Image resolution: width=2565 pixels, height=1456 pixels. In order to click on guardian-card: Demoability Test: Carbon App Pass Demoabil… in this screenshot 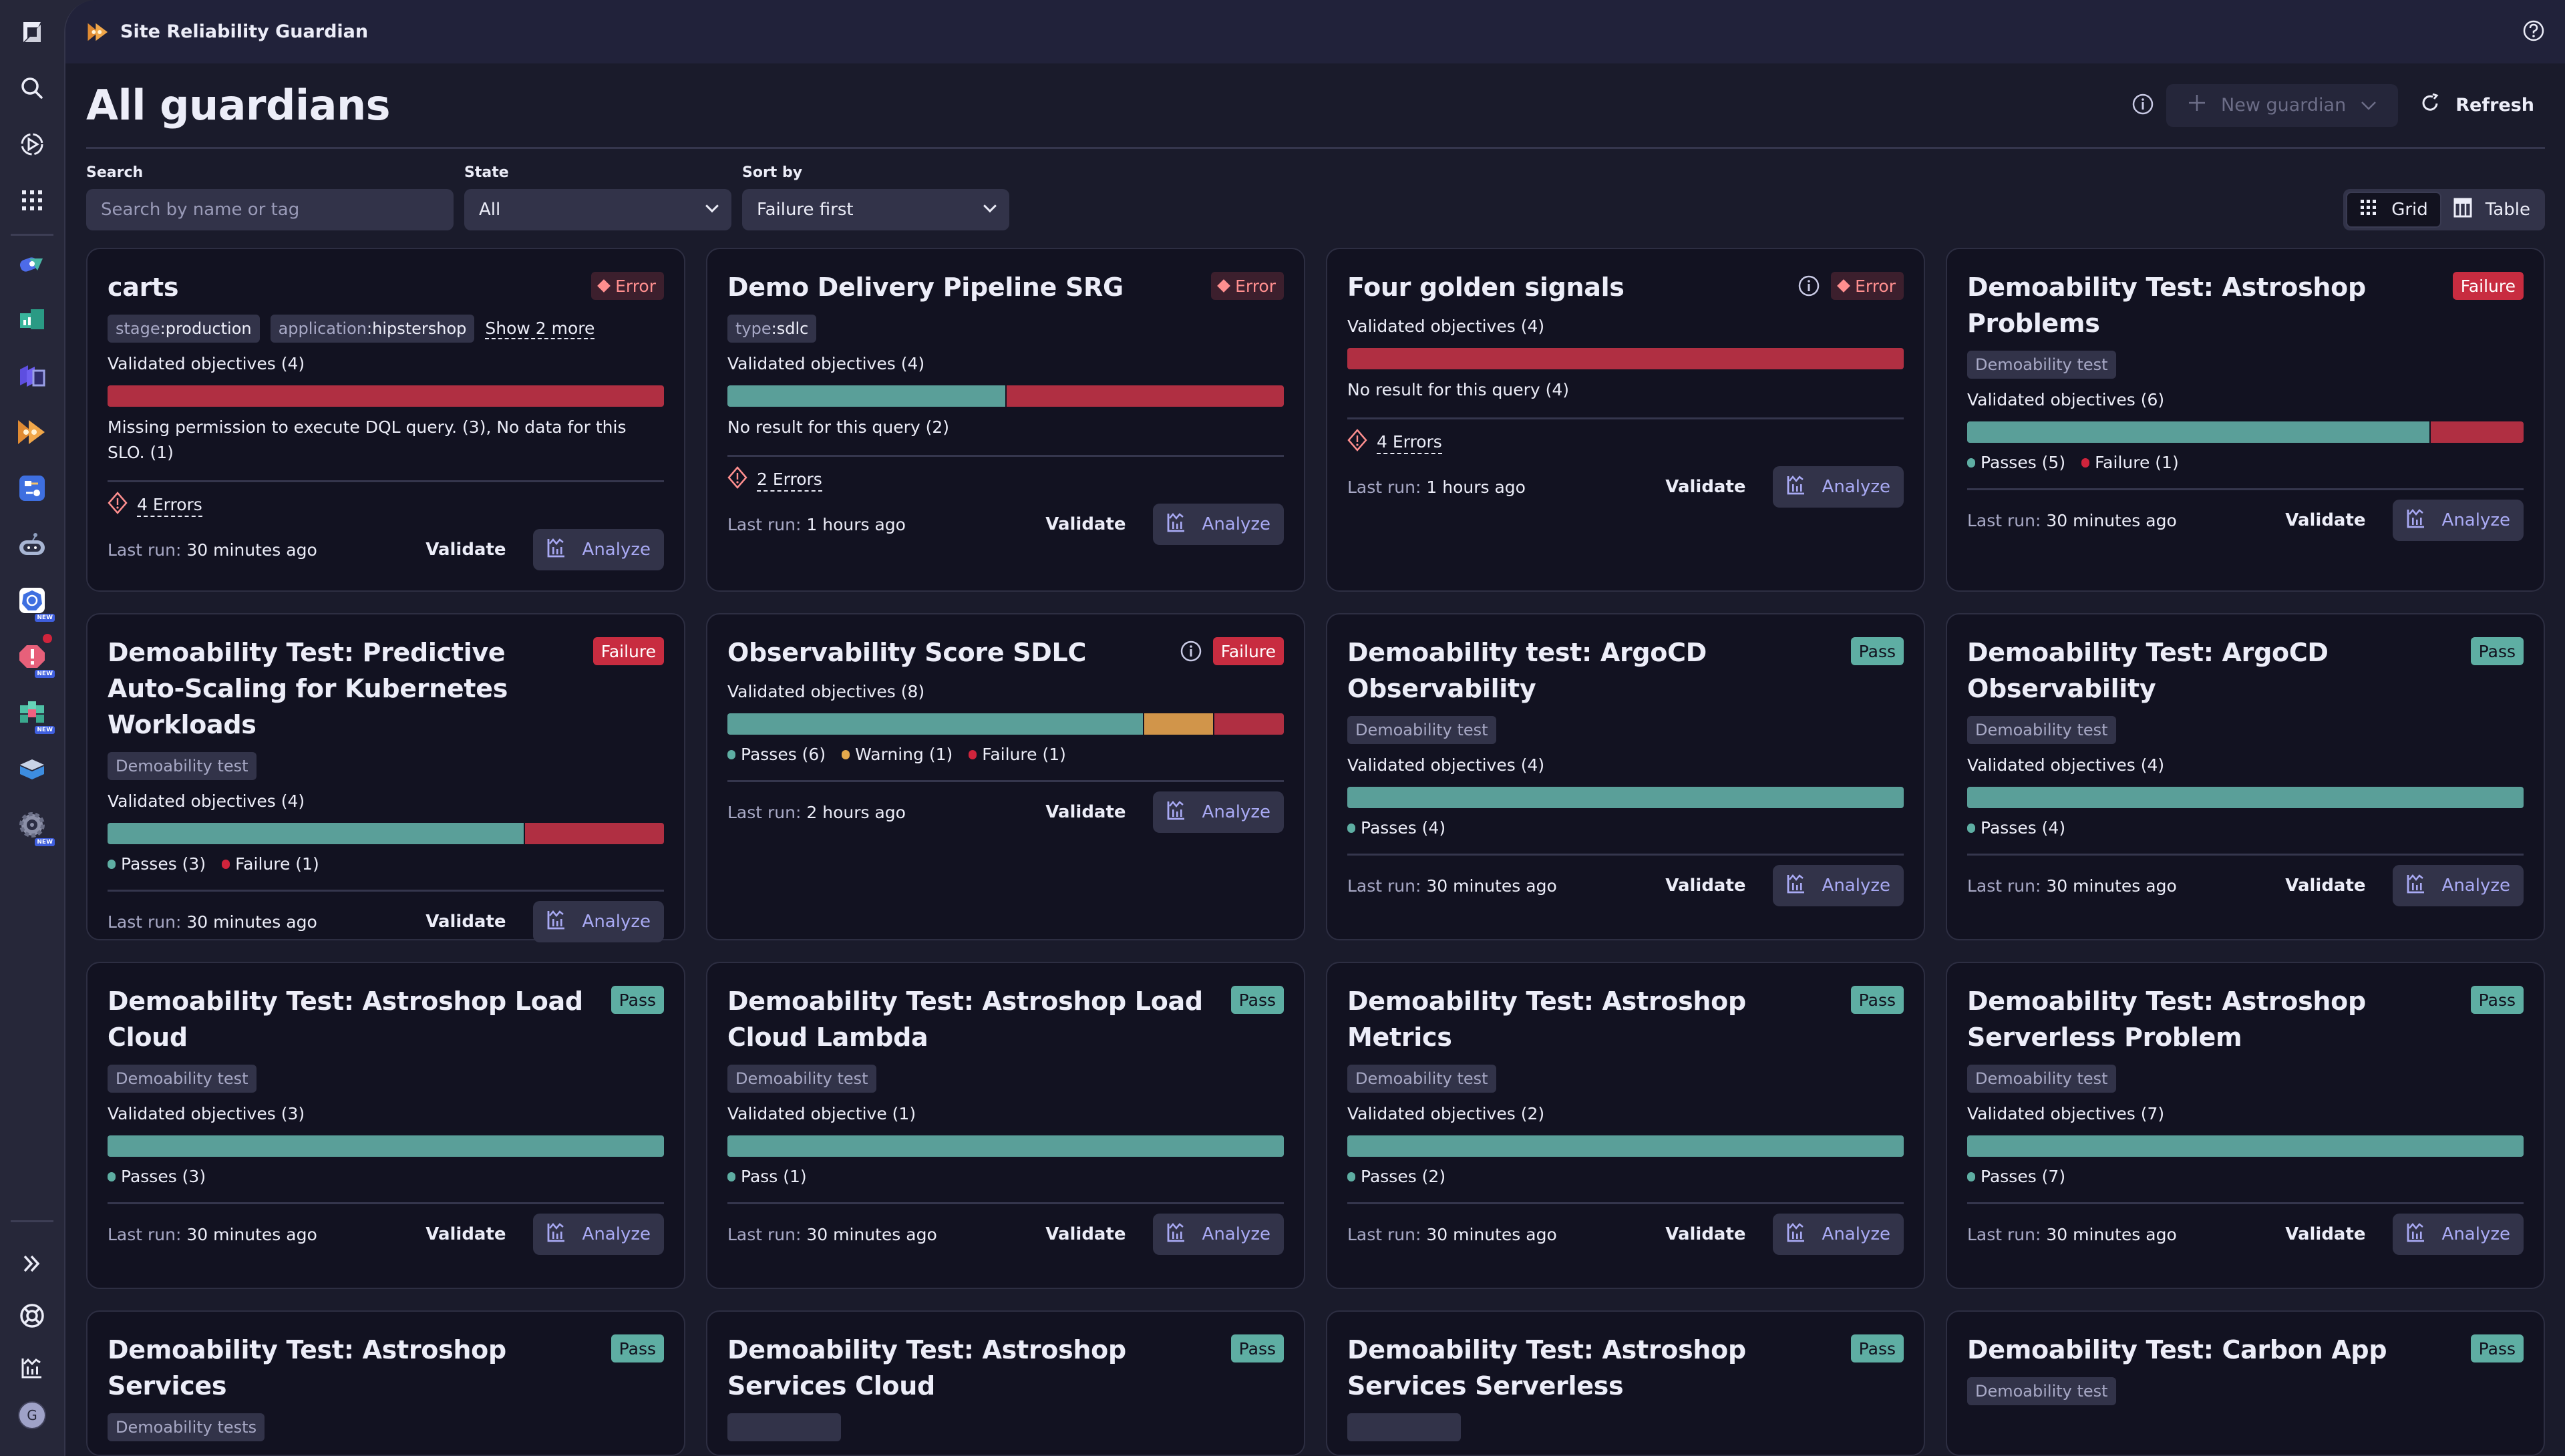, I will do `click(2245, 1383)`.